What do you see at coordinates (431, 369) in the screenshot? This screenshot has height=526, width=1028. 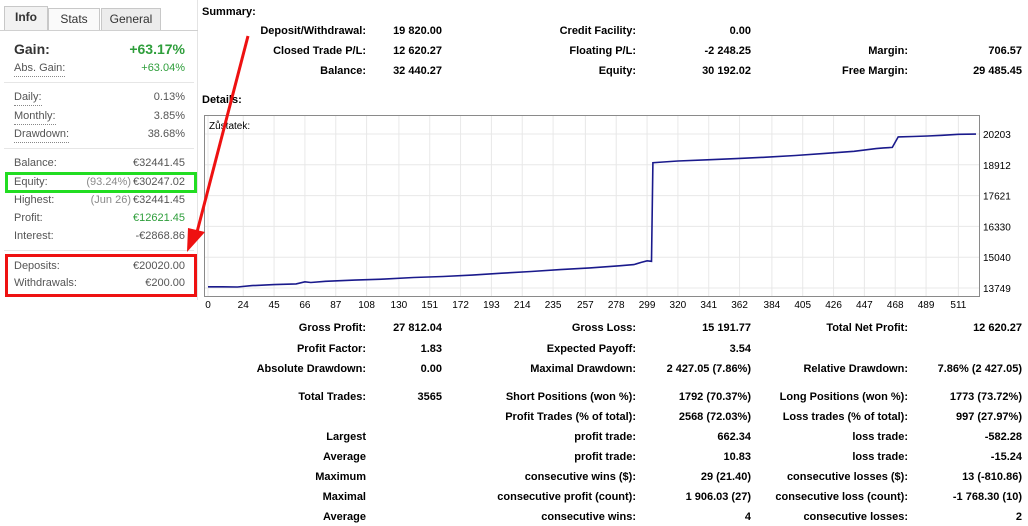 I see `absolute-drawdown-value: 0.00` at bounding box center [431, 369].